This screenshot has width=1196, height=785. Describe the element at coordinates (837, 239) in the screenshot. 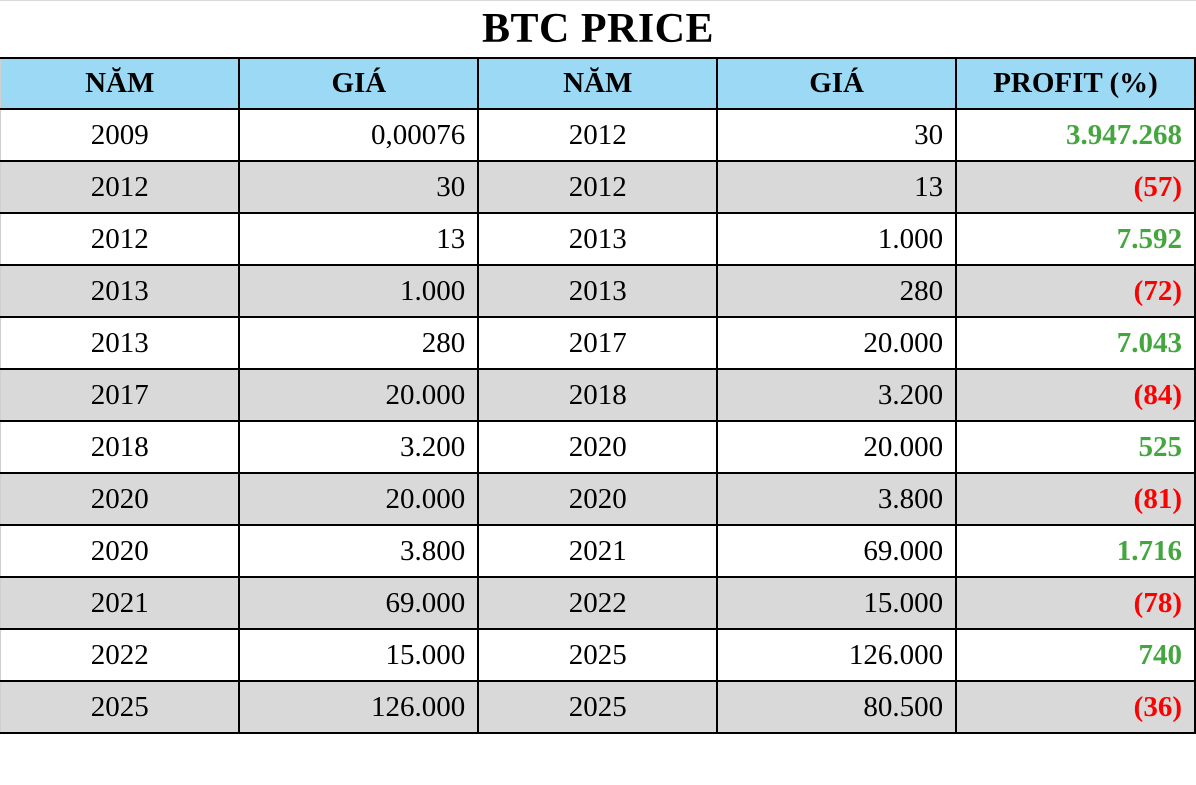

I see `price-end-cell: 1.000` at that location.